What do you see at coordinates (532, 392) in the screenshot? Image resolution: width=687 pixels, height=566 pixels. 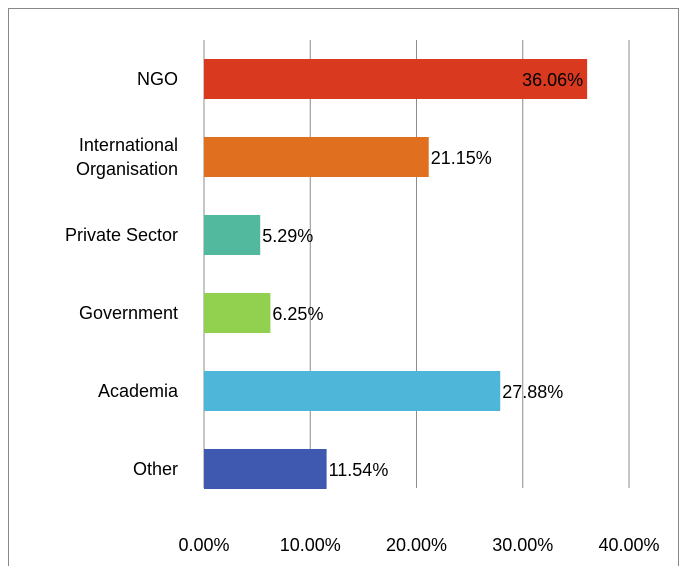 I see `value-label: 27.88%` at bounding box center [532, 392].